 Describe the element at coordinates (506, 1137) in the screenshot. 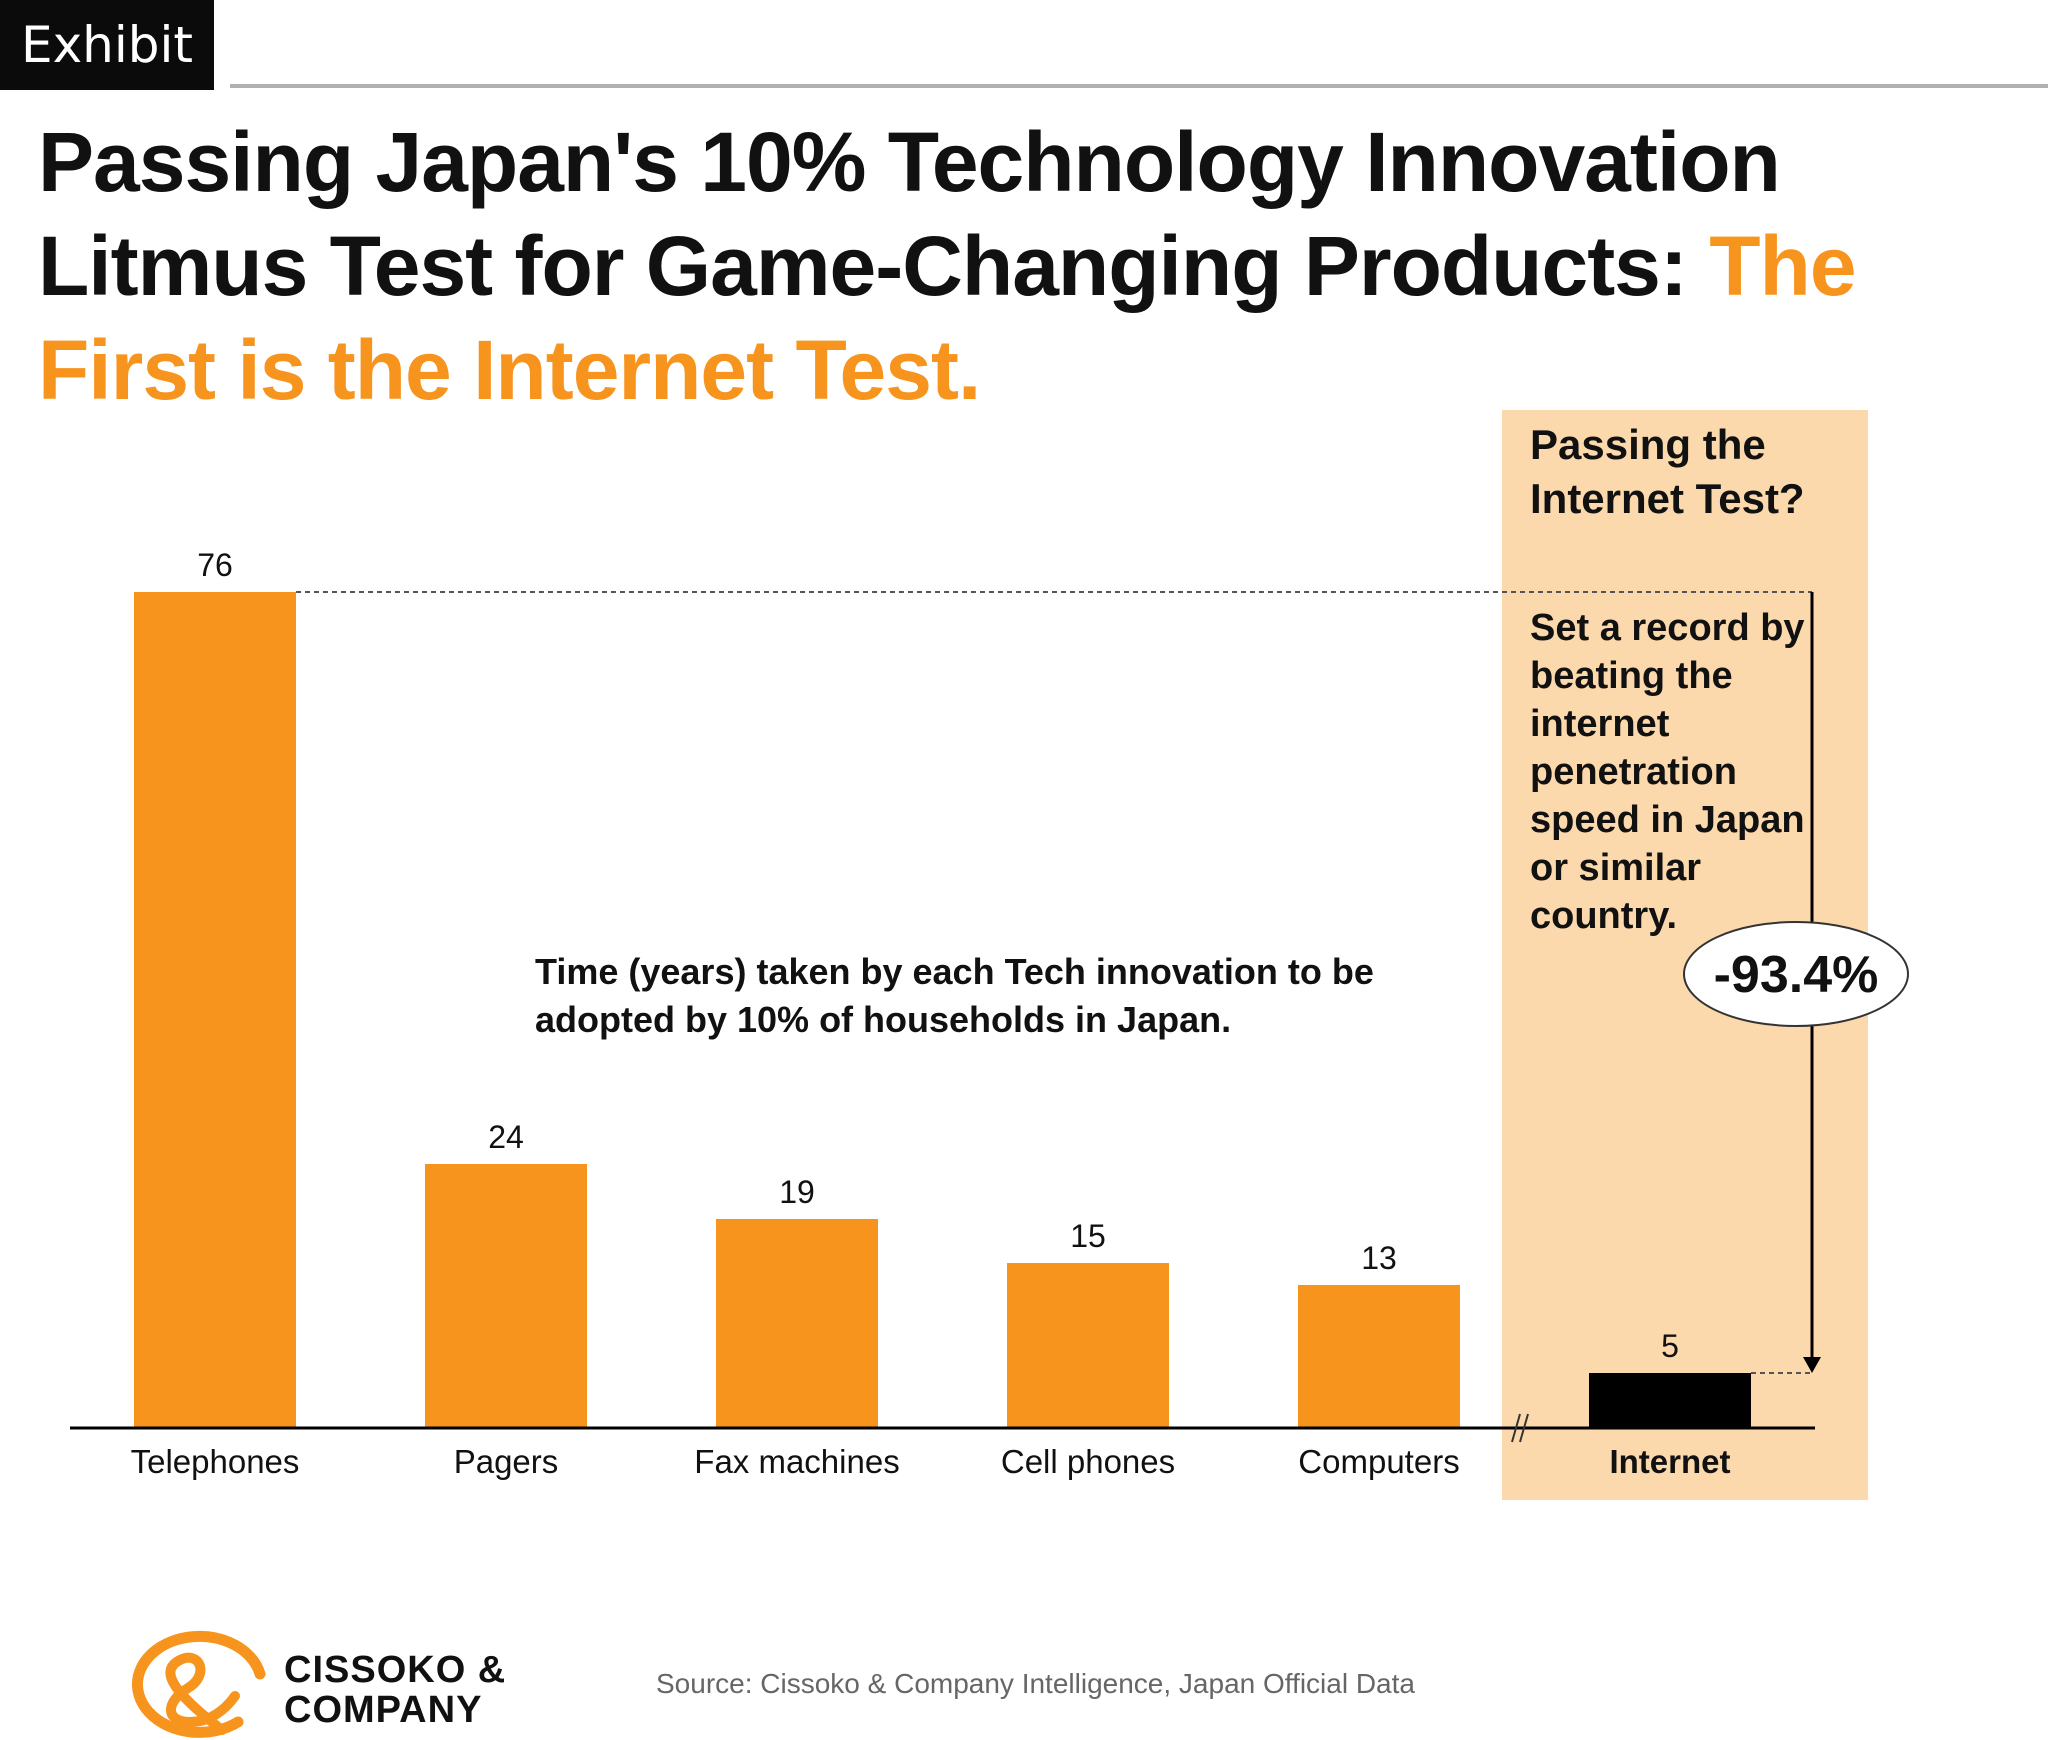

I see `value-label: 24` at that location.